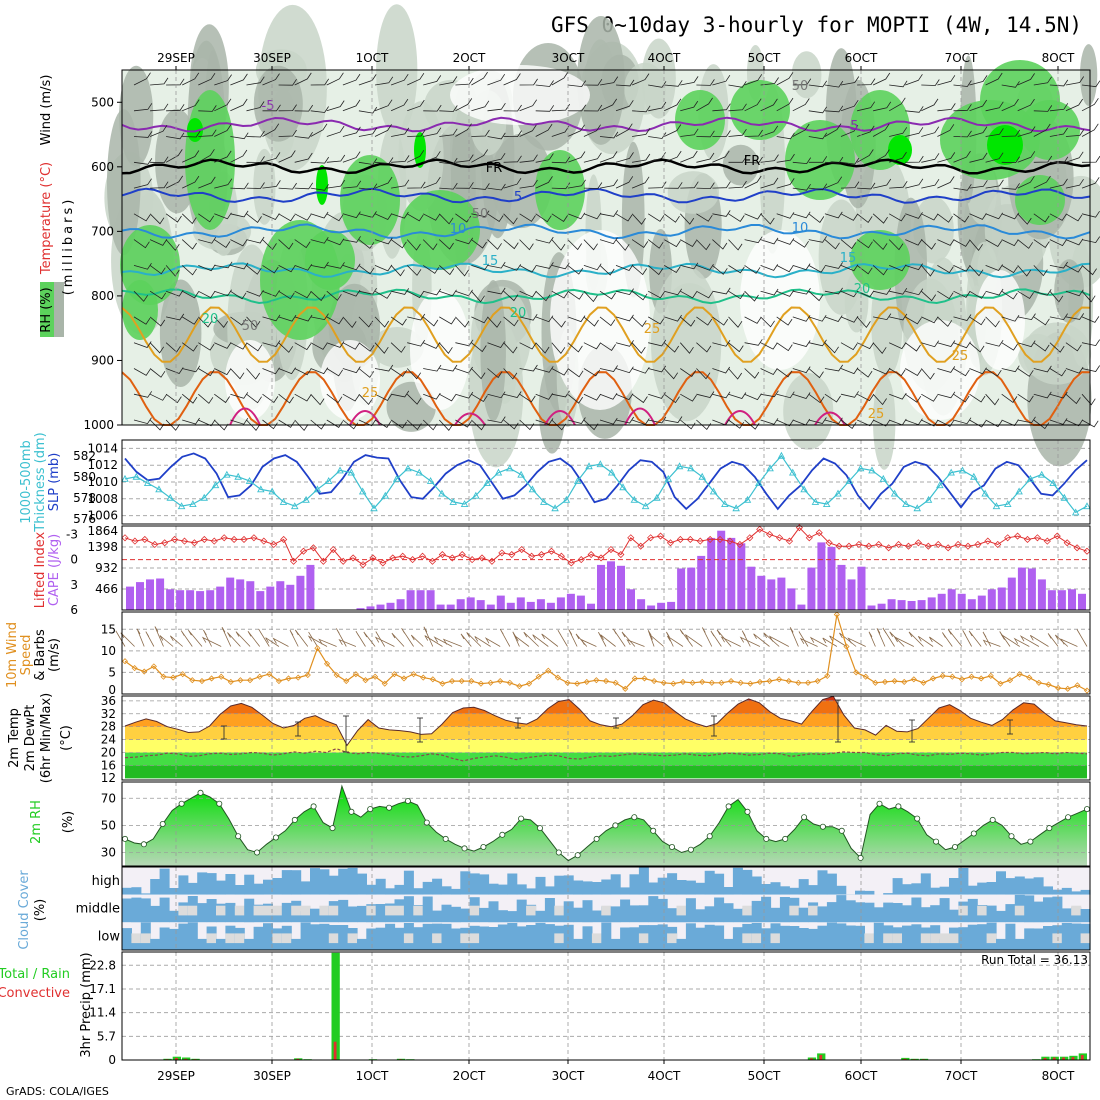 This screenshot has width=1100, height=1100. What do you see at coordinates (800, 228) in the screenshot?
I see `contour-label: 10` at bounding box center [800, 228].